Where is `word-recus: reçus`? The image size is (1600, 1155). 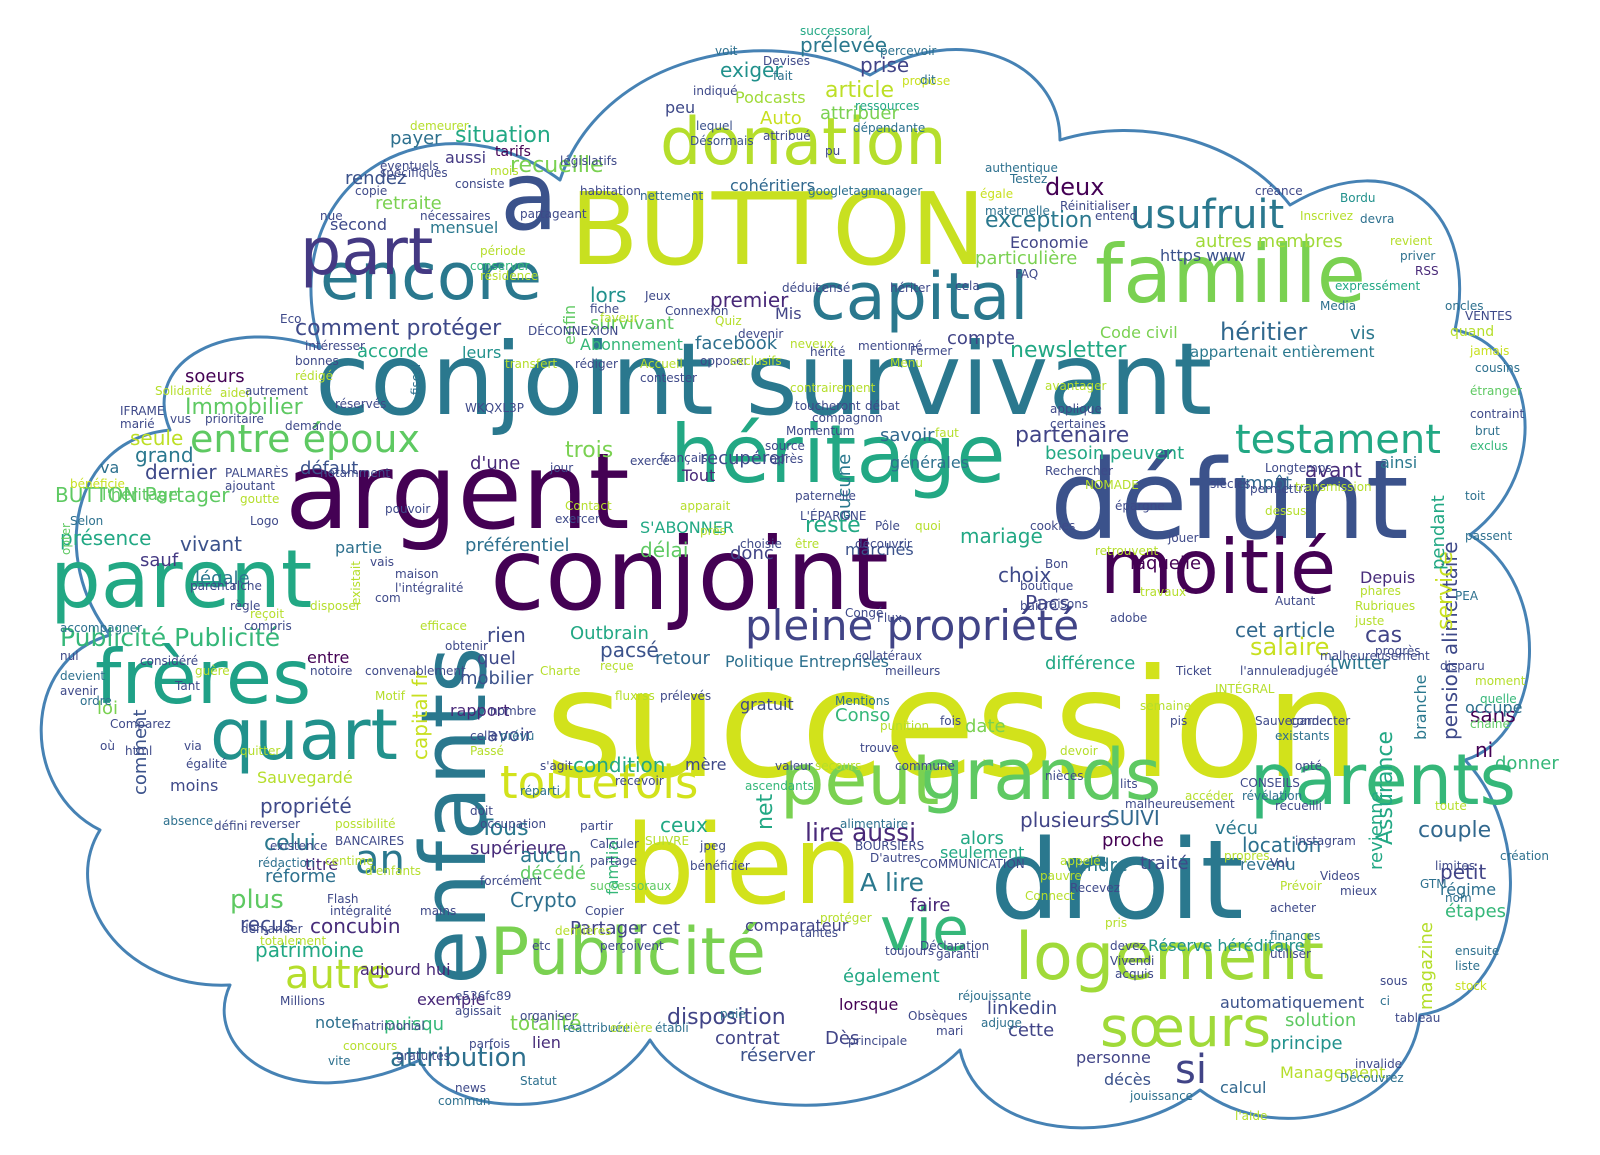
word-recus: reçus is located at coordinates (267, 924).